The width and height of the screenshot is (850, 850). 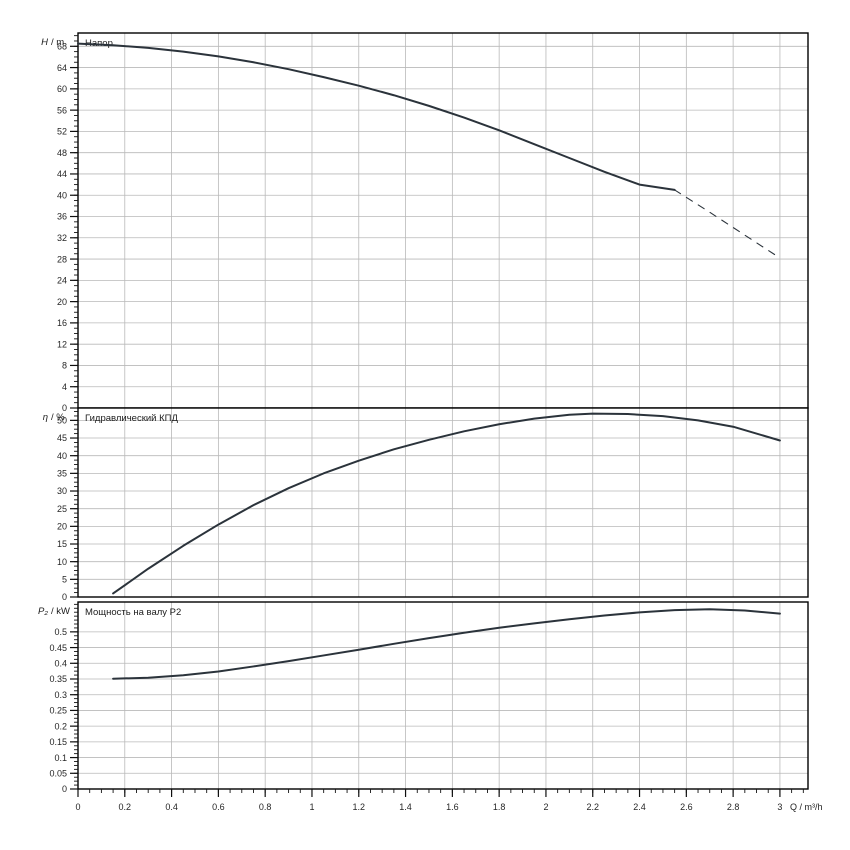 I want to click on y-tick-label: 32, so click(x=62, y=238).